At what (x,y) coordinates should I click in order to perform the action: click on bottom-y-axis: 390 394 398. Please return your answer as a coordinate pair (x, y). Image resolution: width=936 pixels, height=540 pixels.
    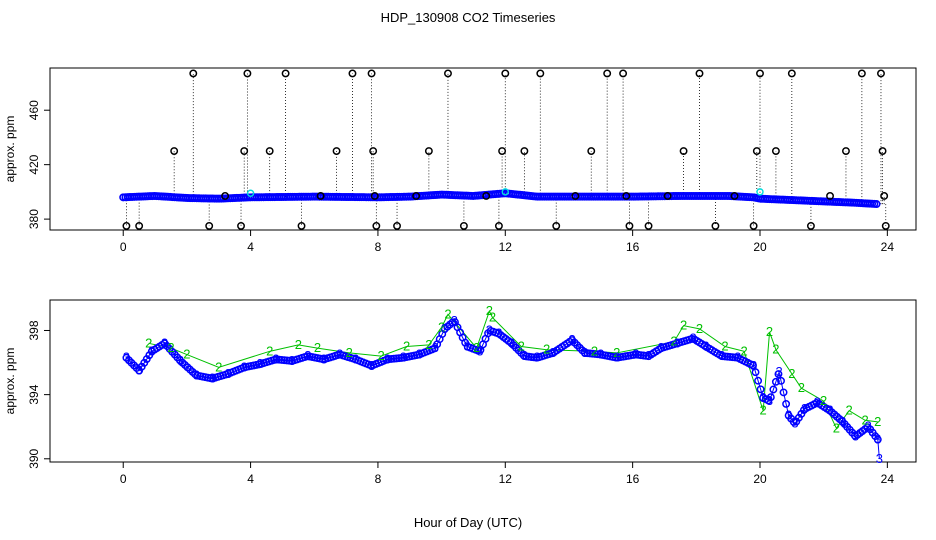
    Looking at the image, I should click on (38, 394).